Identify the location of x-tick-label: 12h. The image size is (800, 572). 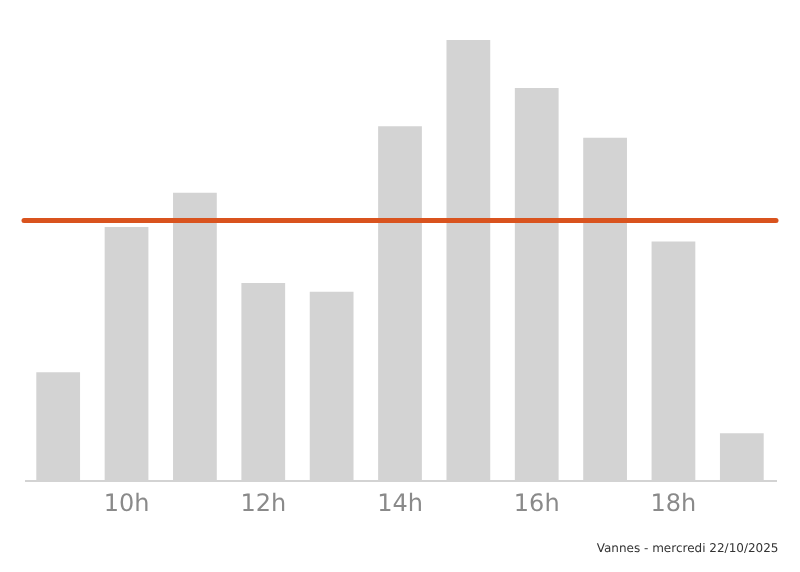
(263, 503).